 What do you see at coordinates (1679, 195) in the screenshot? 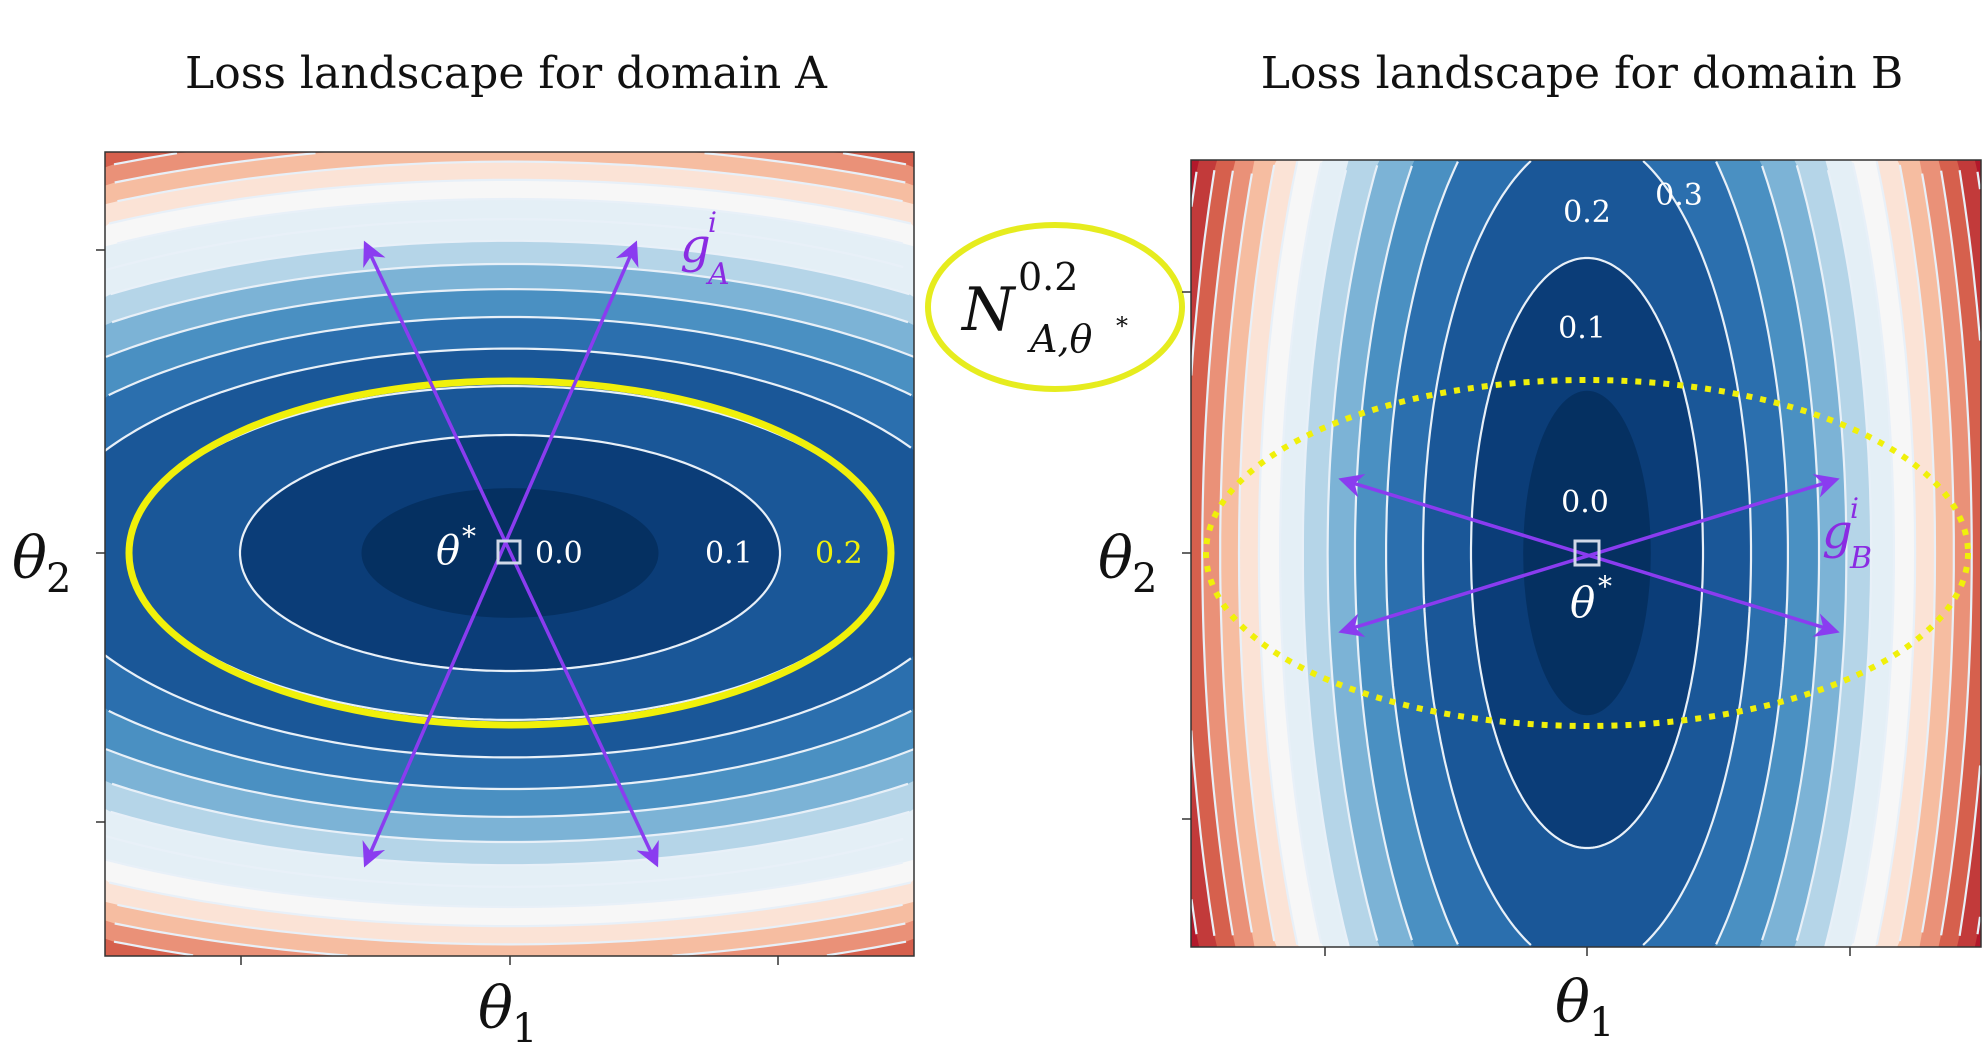
I see `panel-b-contour-label-3: 0.3` at bounding box center [1679, 195].